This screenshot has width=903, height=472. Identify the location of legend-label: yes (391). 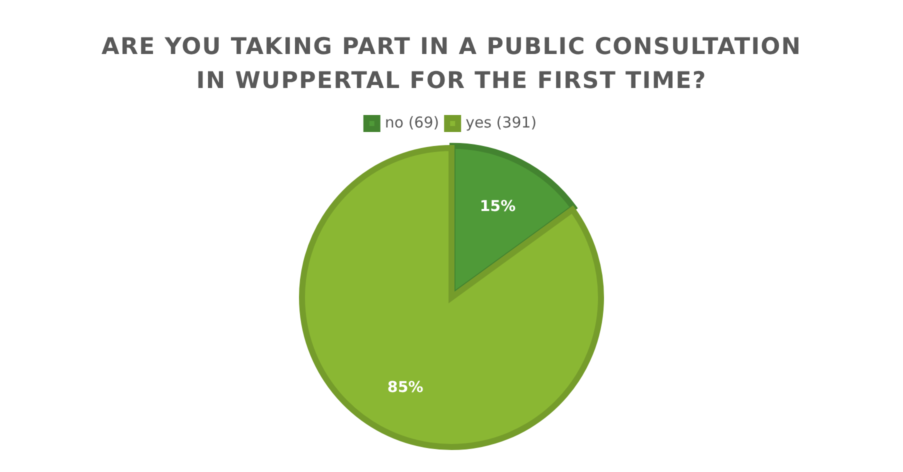
(501, 122).